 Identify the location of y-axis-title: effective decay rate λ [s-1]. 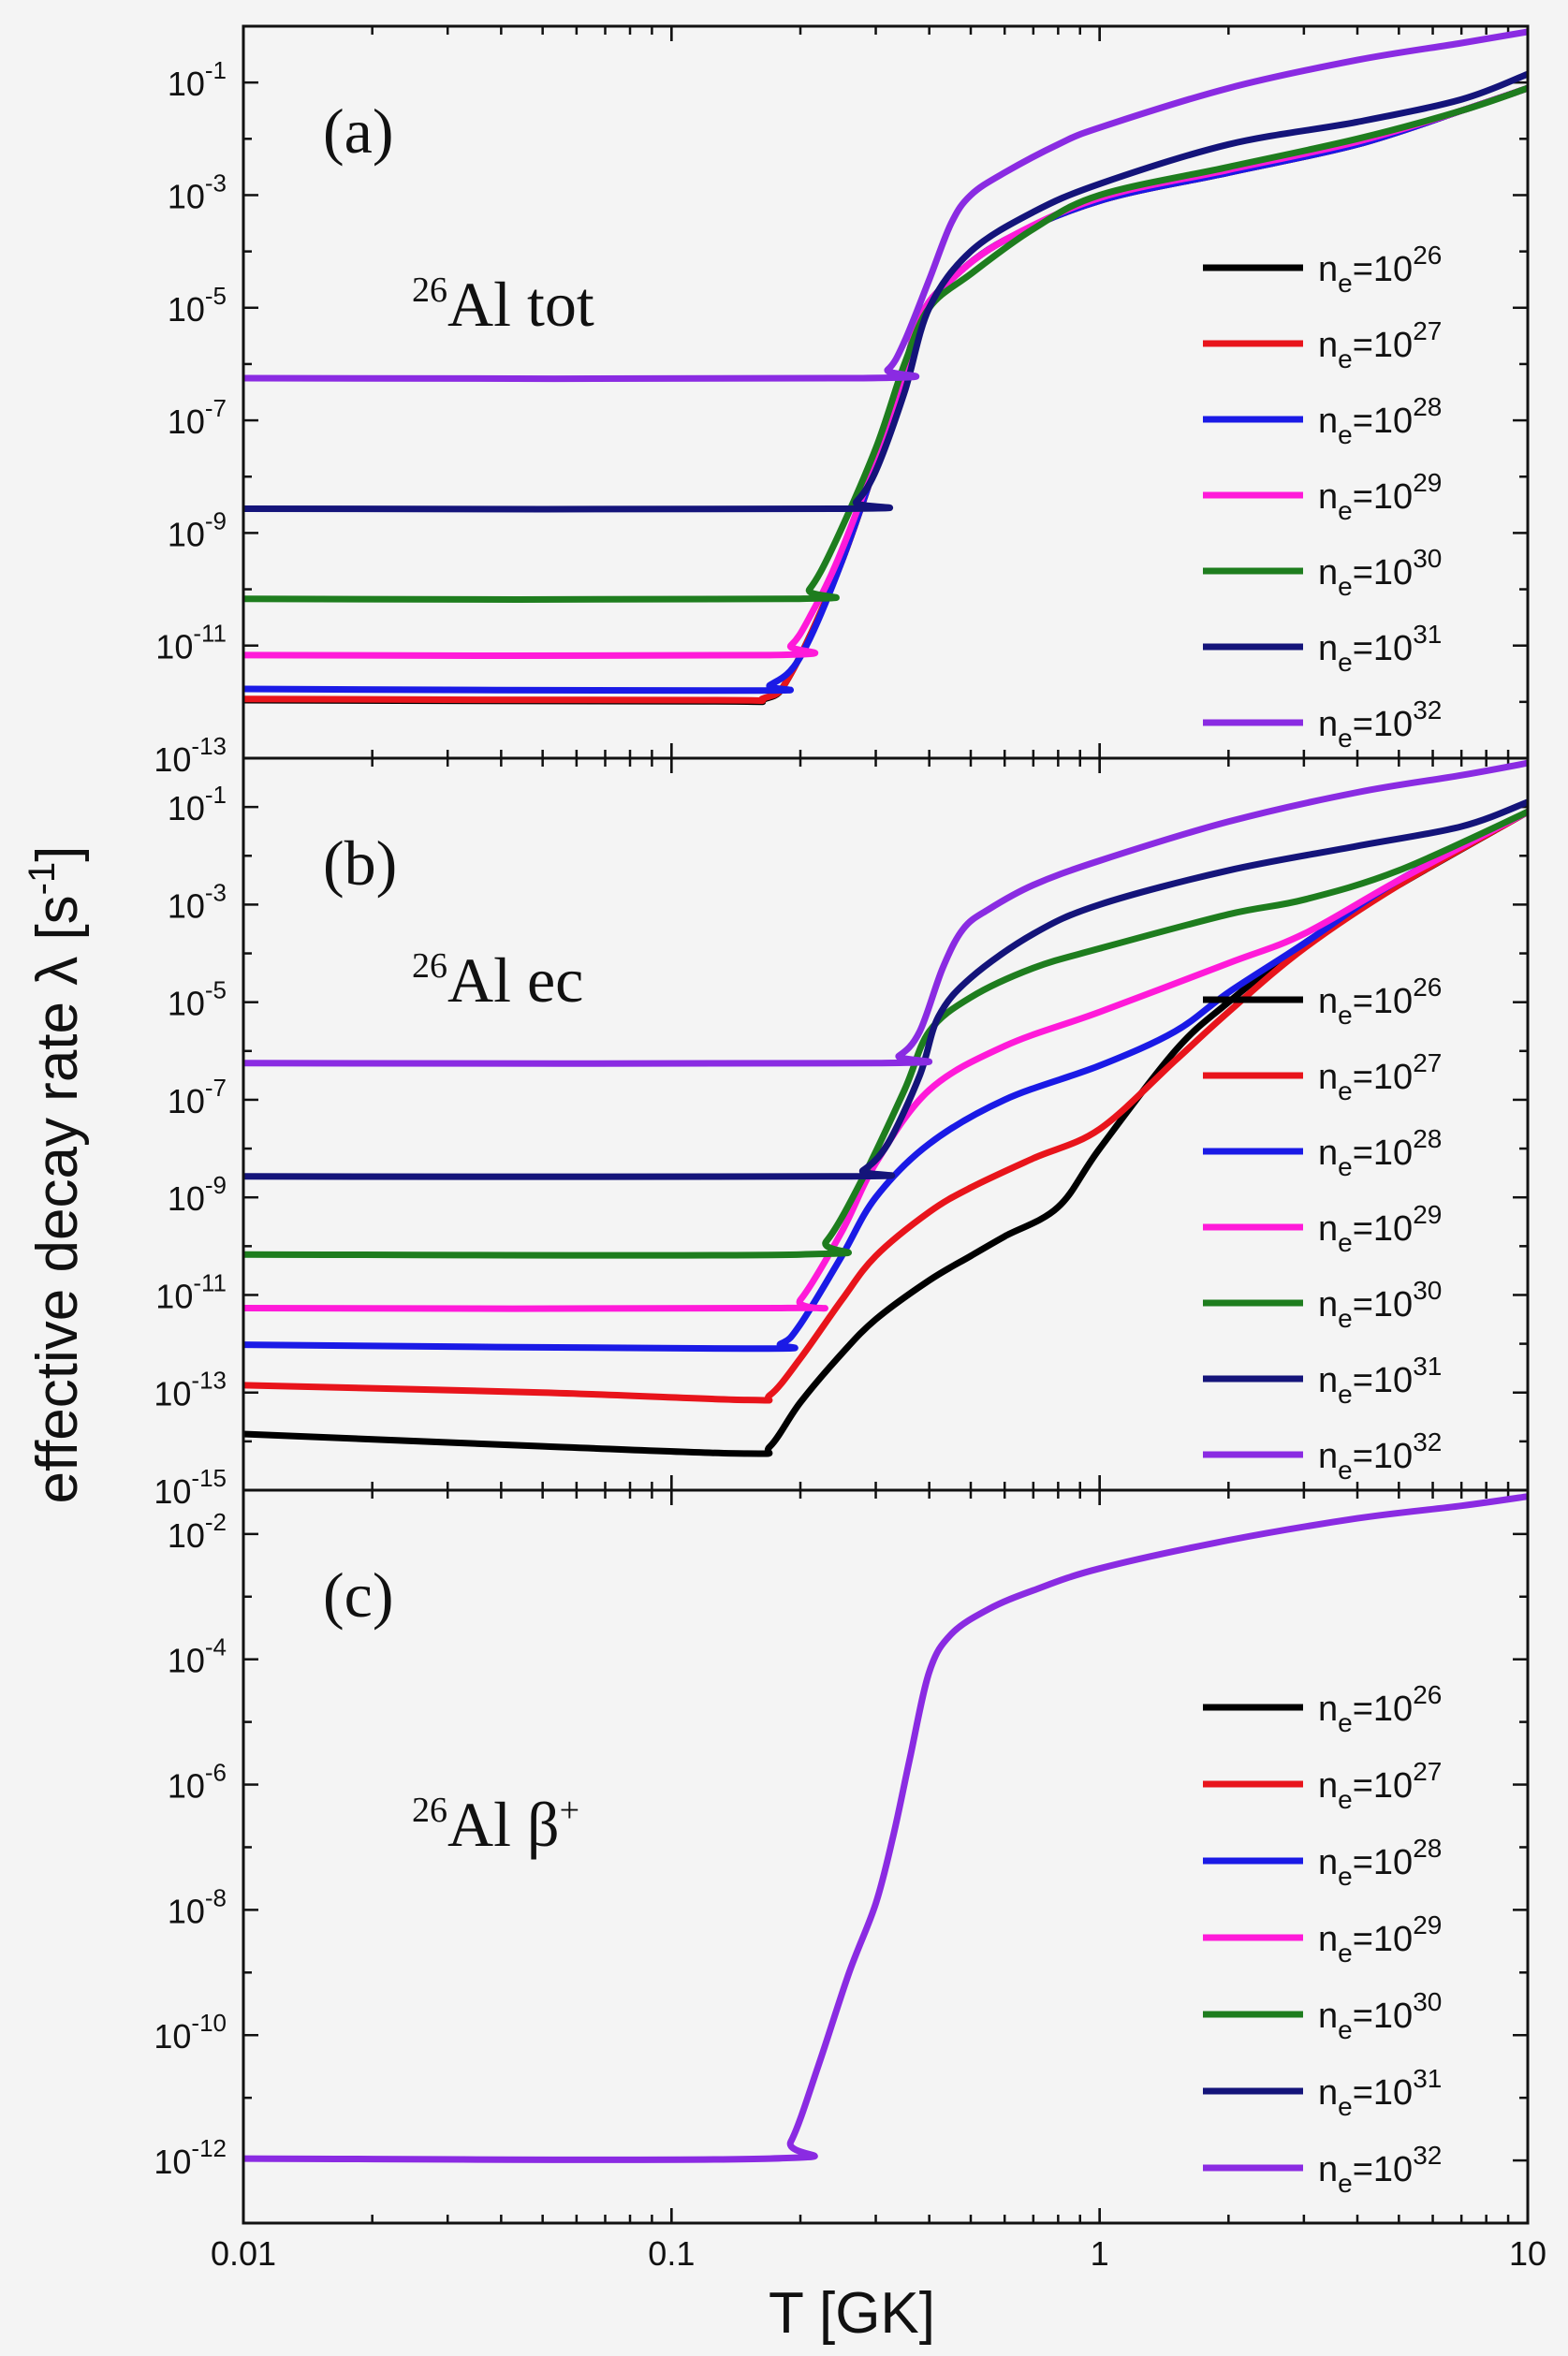
(56, 1175).